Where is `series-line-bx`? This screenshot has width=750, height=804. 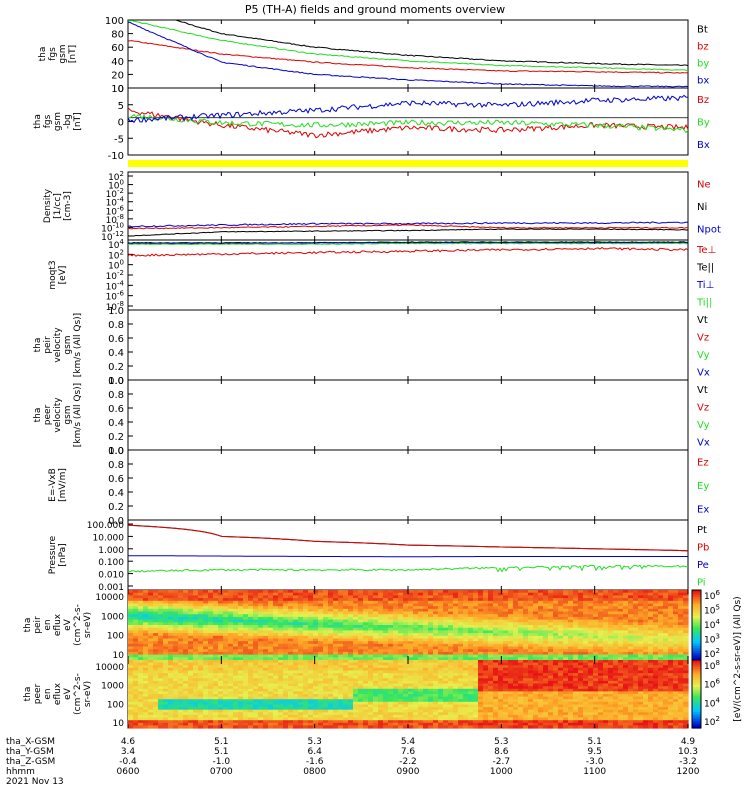
series-line-bx is located at coordinates (408, 54).